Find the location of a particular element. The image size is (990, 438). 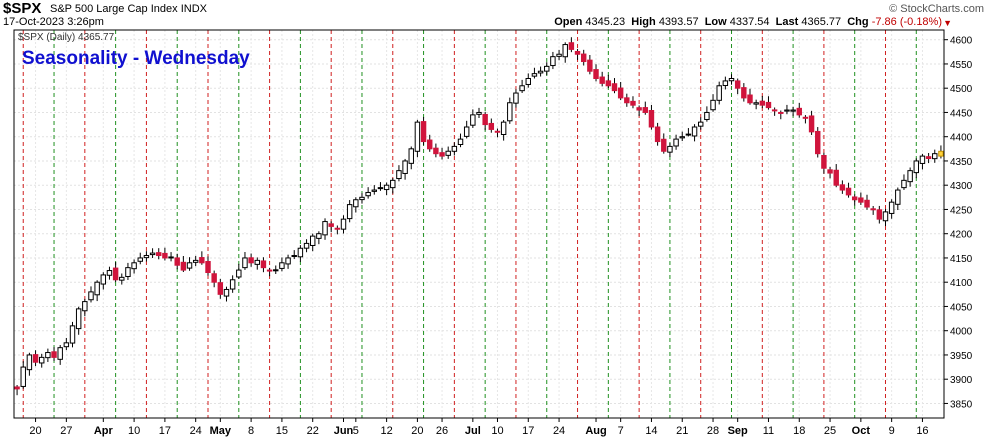

x-tick-label: 7 is located at coordinates (621, 431).